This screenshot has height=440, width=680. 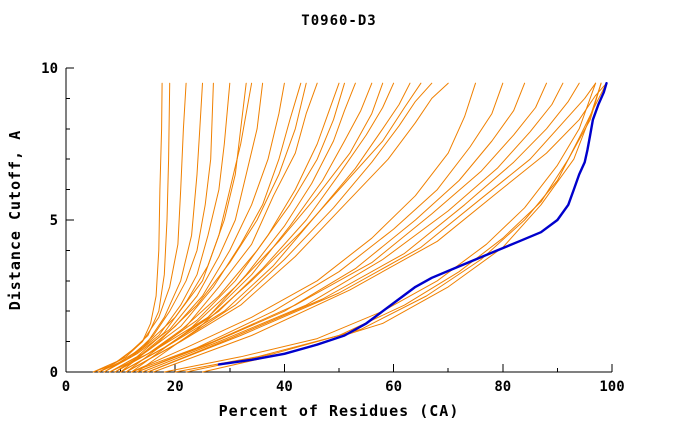 I want to click on x-tick-label: 40, so click(x=284, y=387).